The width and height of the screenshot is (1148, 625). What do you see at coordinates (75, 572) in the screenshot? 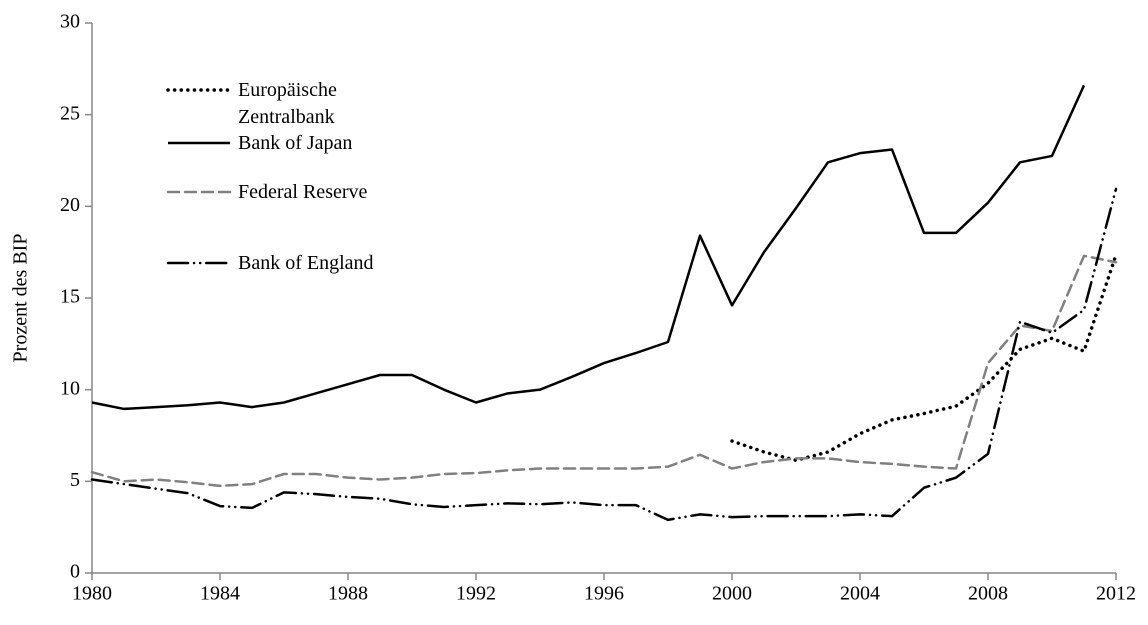
I see `y-tick-label: 0` at bounding box center [75, 572].